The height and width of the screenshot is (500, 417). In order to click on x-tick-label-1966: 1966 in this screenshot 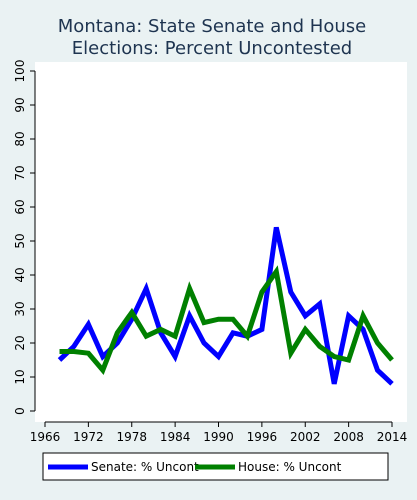, I will do `click(45, 437)`.